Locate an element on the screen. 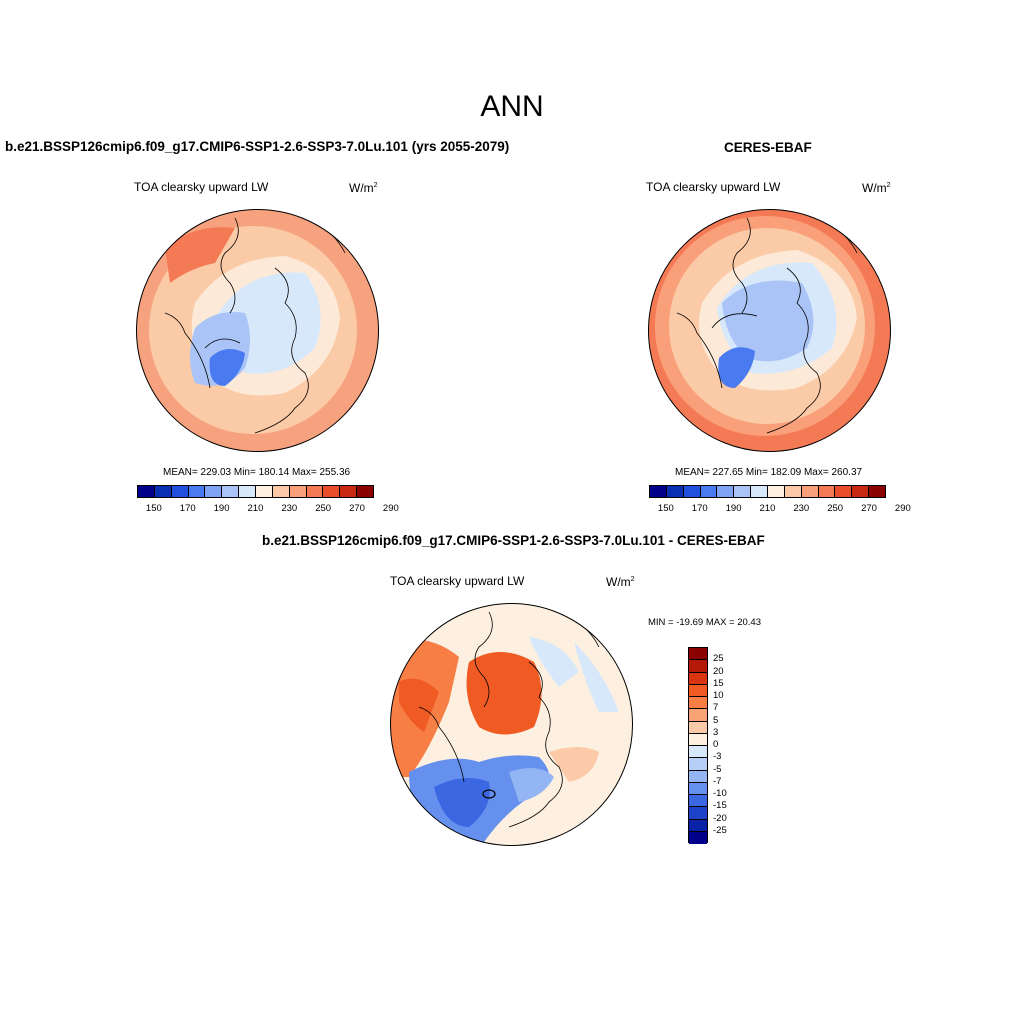  colorbar-tick-label: 15 is located at coordinates (718, 683).